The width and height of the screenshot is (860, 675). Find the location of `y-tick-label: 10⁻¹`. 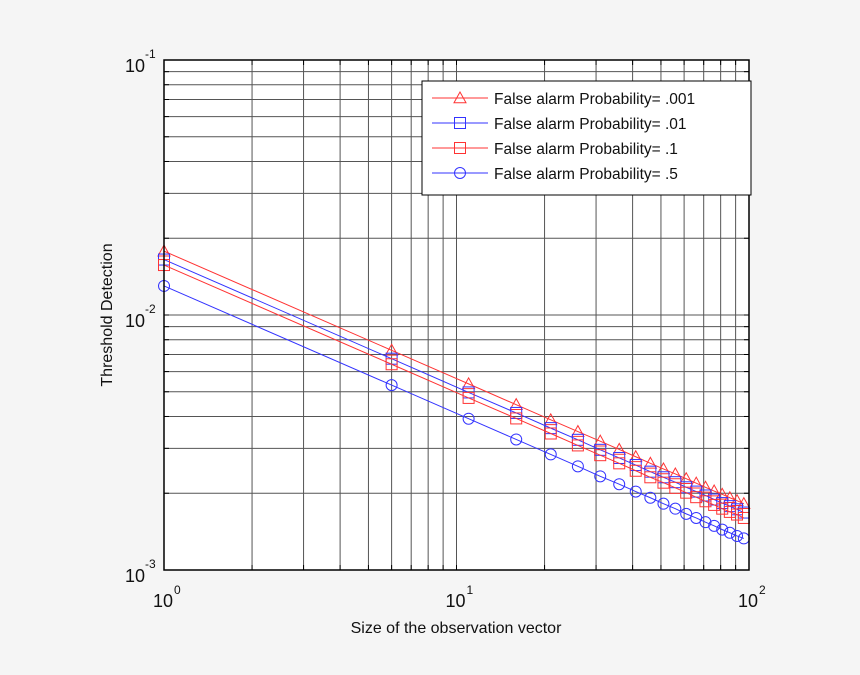

y-tick-label: 10⁻¹ is located at coordinates (140, 61).